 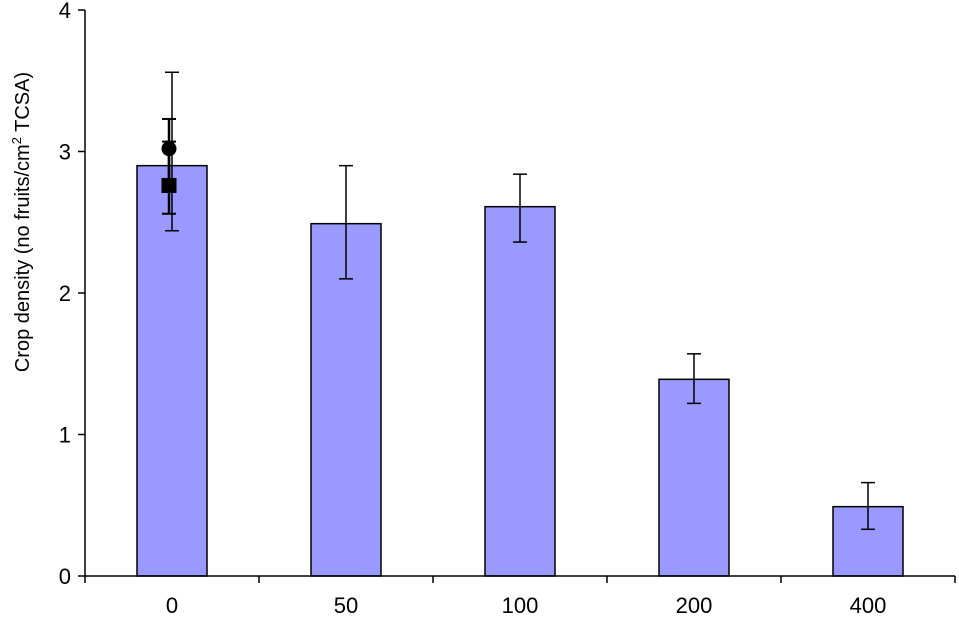 I want to click on marker-square-point, so click(x=169, y=185).